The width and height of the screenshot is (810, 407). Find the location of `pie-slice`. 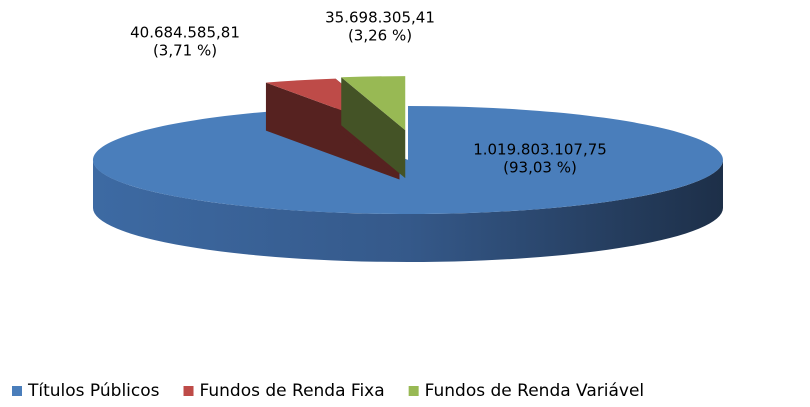

pie-slice is located at coordinates (373, 127).